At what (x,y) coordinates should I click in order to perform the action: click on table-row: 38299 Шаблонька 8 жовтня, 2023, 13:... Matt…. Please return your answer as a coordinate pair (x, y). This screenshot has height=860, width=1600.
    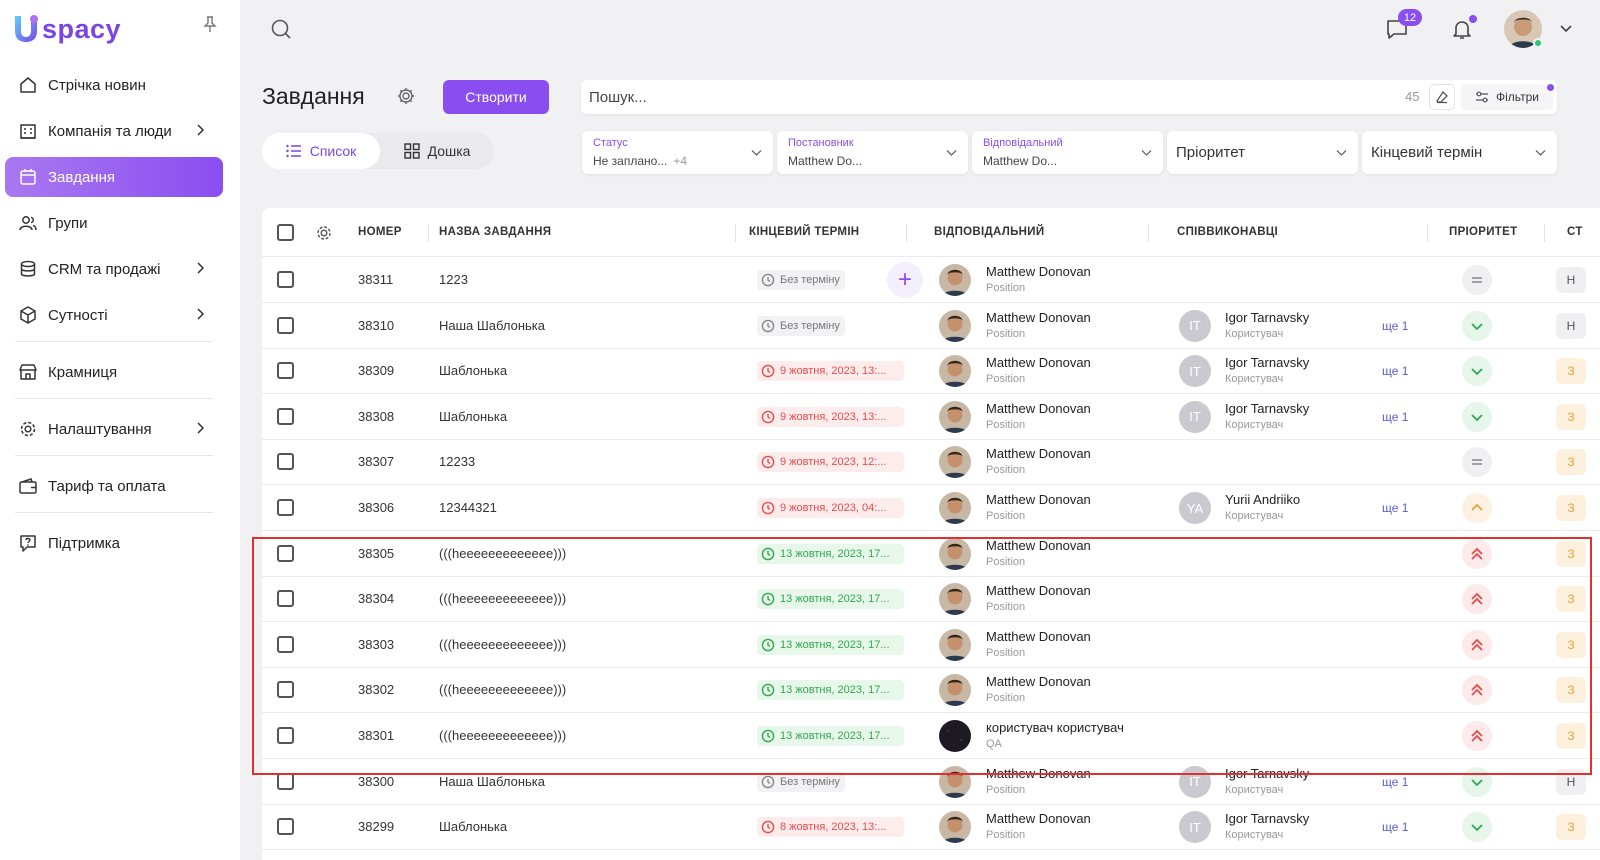
    Looking at the image, I should click on (931, 827).